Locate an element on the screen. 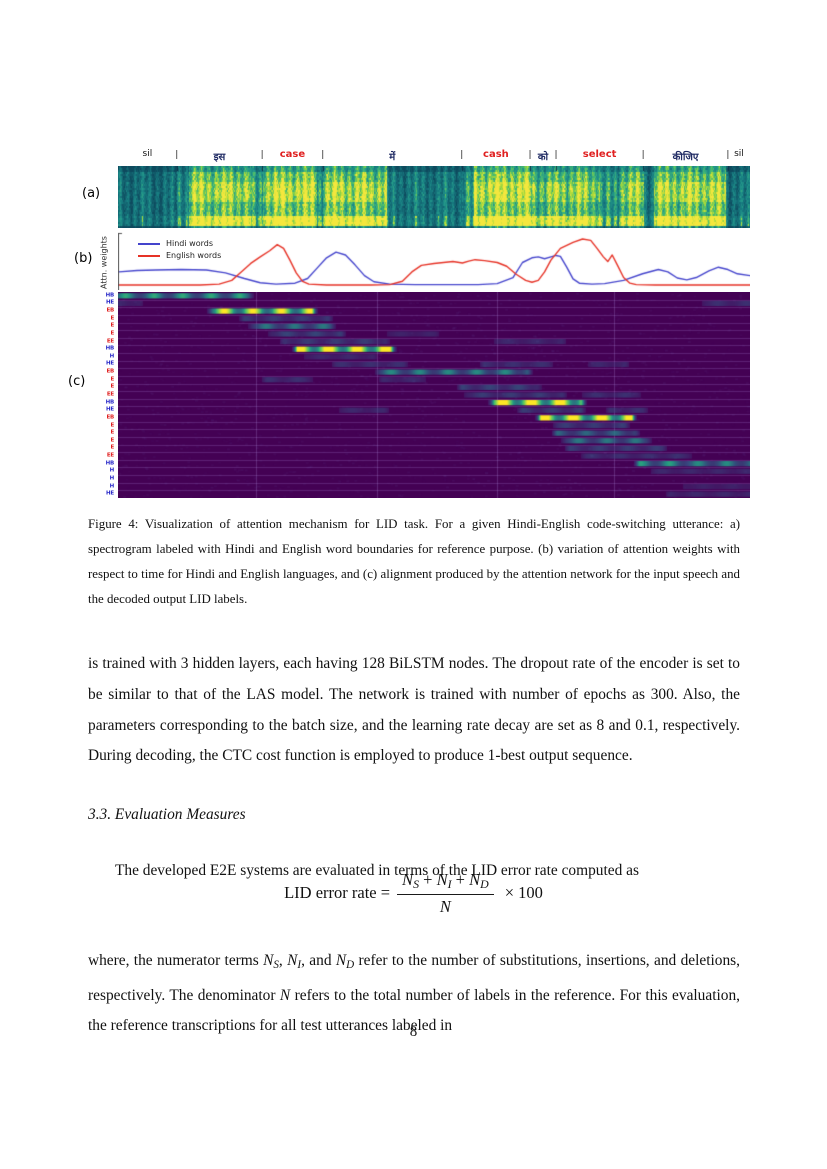 This screenshot has height=1169, width=827. word-label-row: sil इस case में cash को select कीजिए sil | | | | | | | | is located at coordinates (434, 156).